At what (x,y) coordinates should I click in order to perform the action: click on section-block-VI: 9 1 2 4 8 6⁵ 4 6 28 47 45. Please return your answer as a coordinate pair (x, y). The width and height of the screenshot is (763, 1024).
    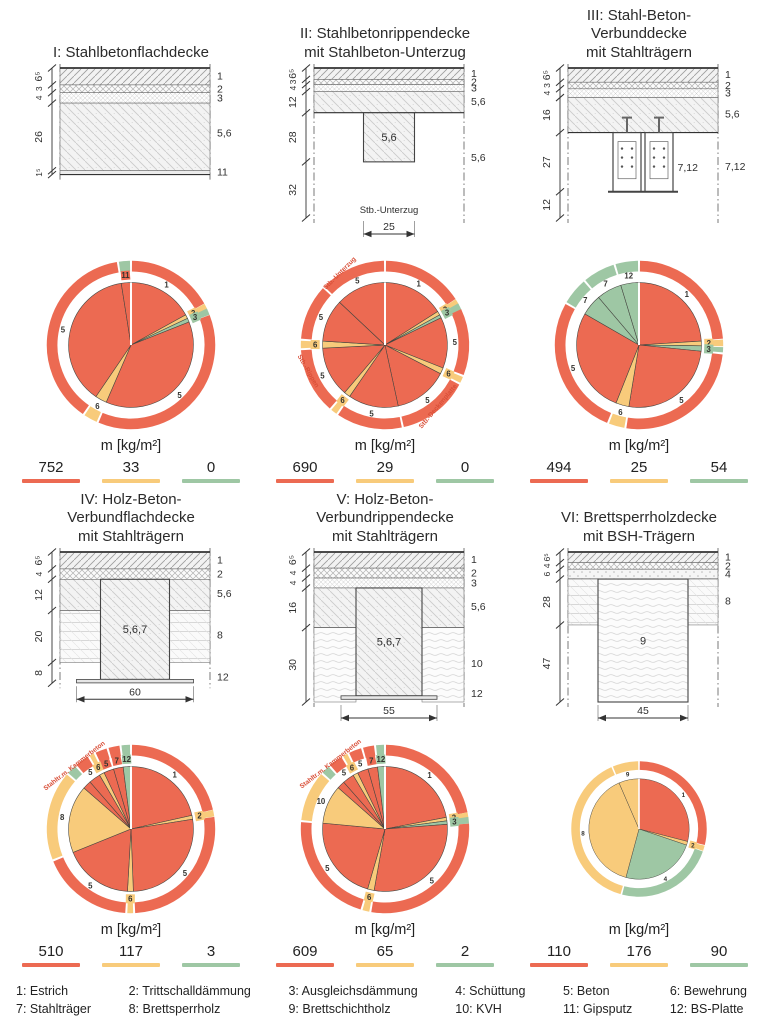
    Looking at the image, I should click on (637, 641).